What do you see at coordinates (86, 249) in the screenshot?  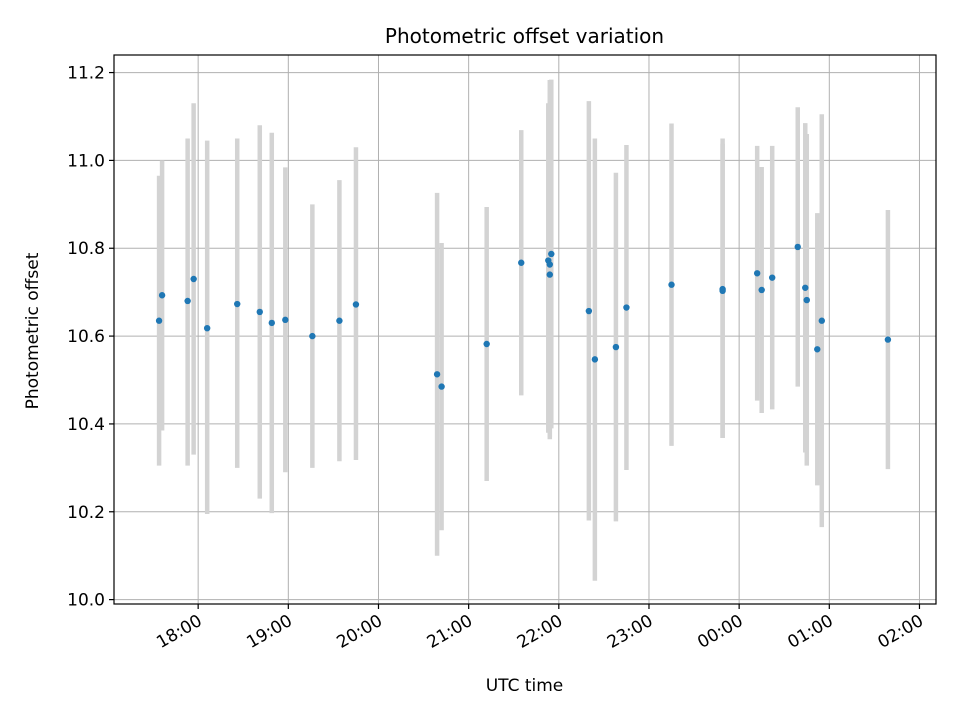 I see `y-tick-label: 10.8` at bounding box center [86, 249].